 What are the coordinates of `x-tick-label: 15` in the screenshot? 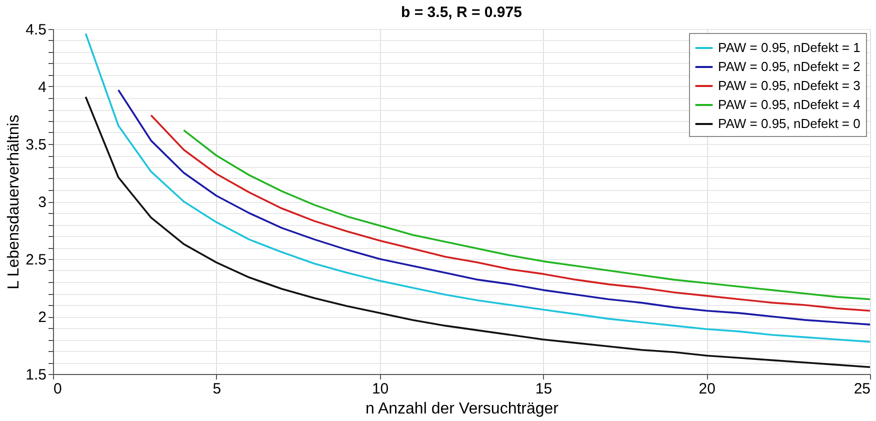 It's located at (543, 389).